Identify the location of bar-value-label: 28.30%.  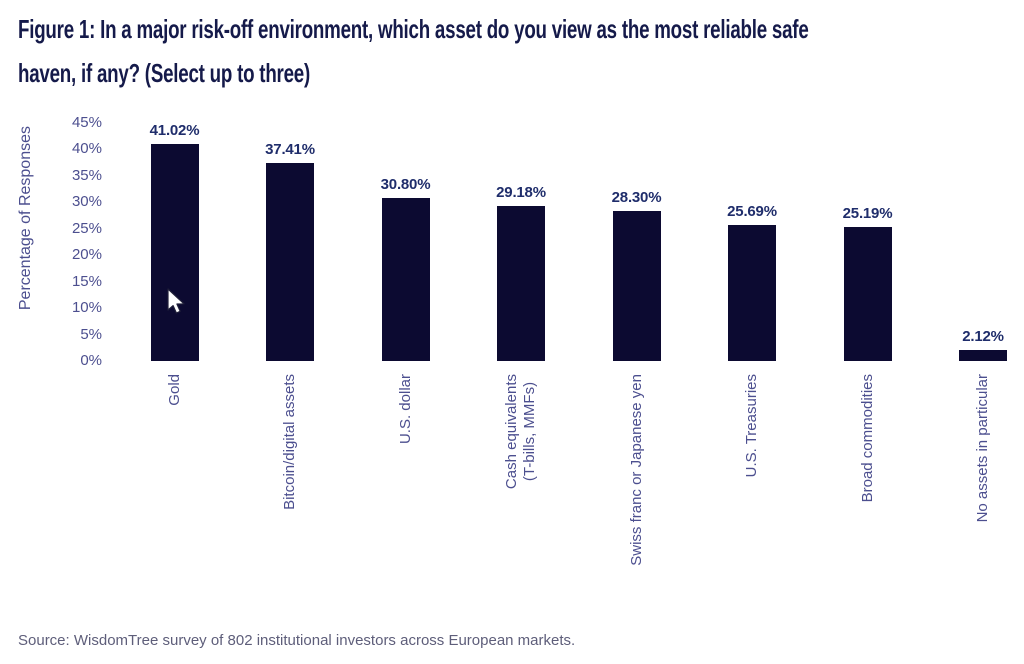
(636, 197).